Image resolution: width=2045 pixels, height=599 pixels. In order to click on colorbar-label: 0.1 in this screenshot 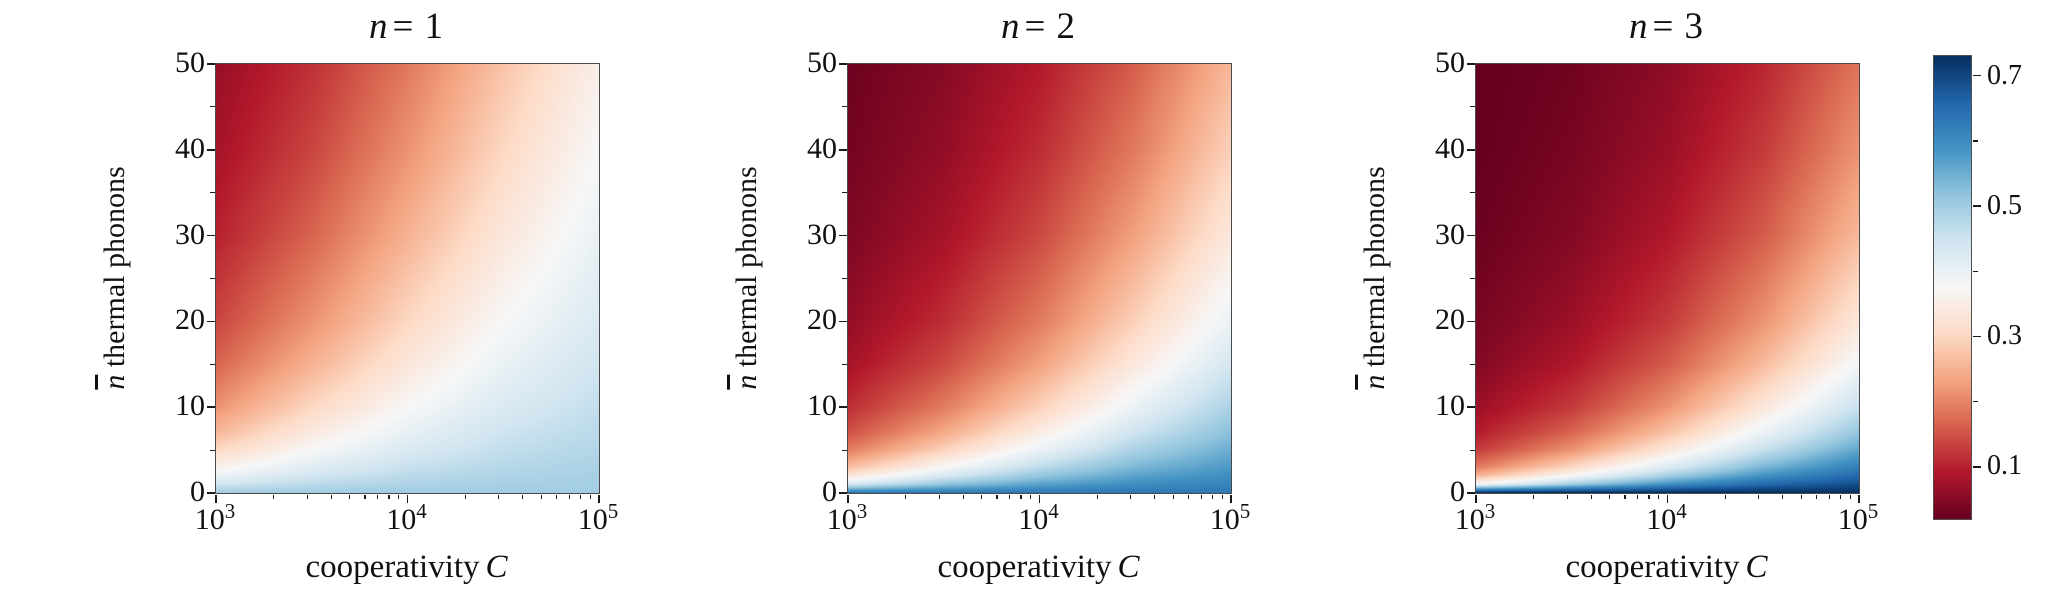, I will do `click(2004, 465)`.